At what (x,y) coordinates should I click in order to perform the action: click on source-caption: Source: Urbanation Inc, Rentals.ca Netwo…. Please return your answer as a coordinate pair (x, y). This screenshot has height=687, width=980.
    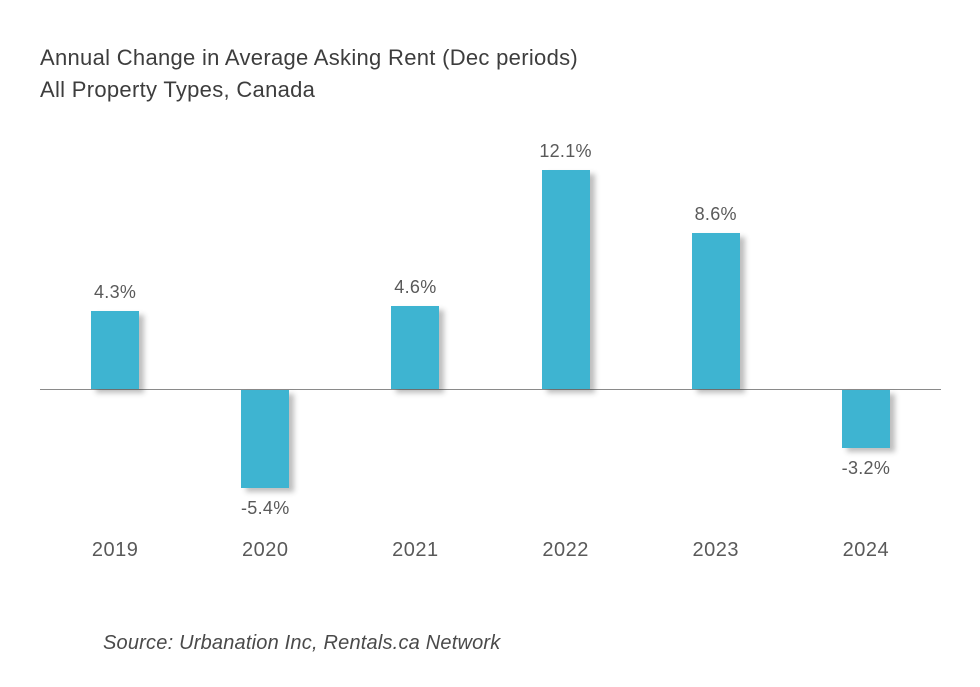
    Looking at the image, I should click on (302, 643).